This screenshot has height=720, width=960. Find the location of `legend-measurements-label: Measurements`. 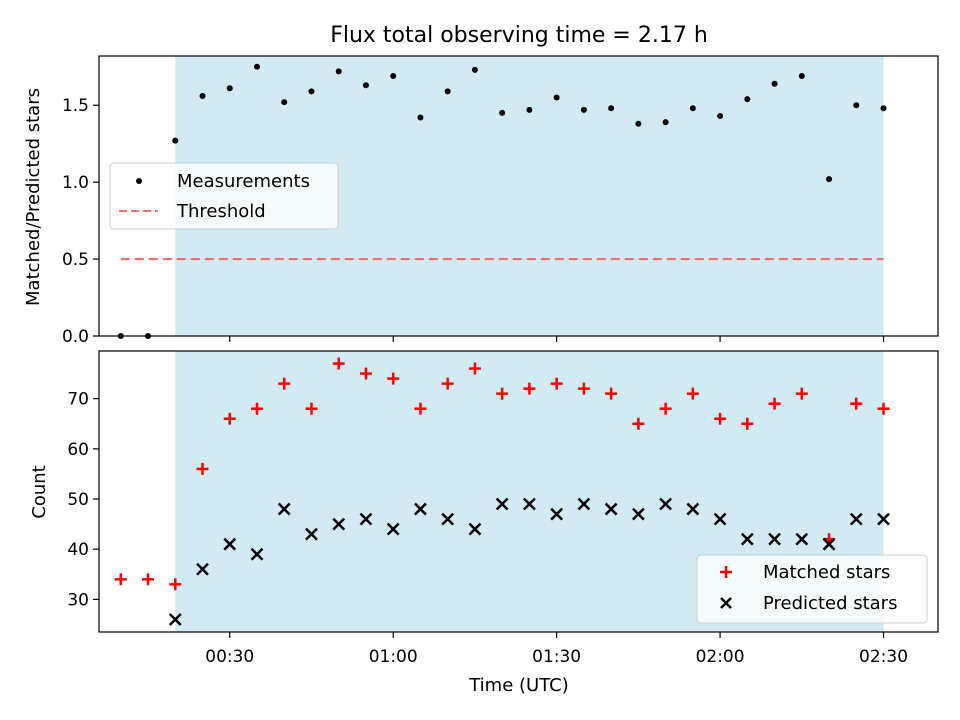

legend-measurements-label: Measurements is located at coordinates (243, 181).